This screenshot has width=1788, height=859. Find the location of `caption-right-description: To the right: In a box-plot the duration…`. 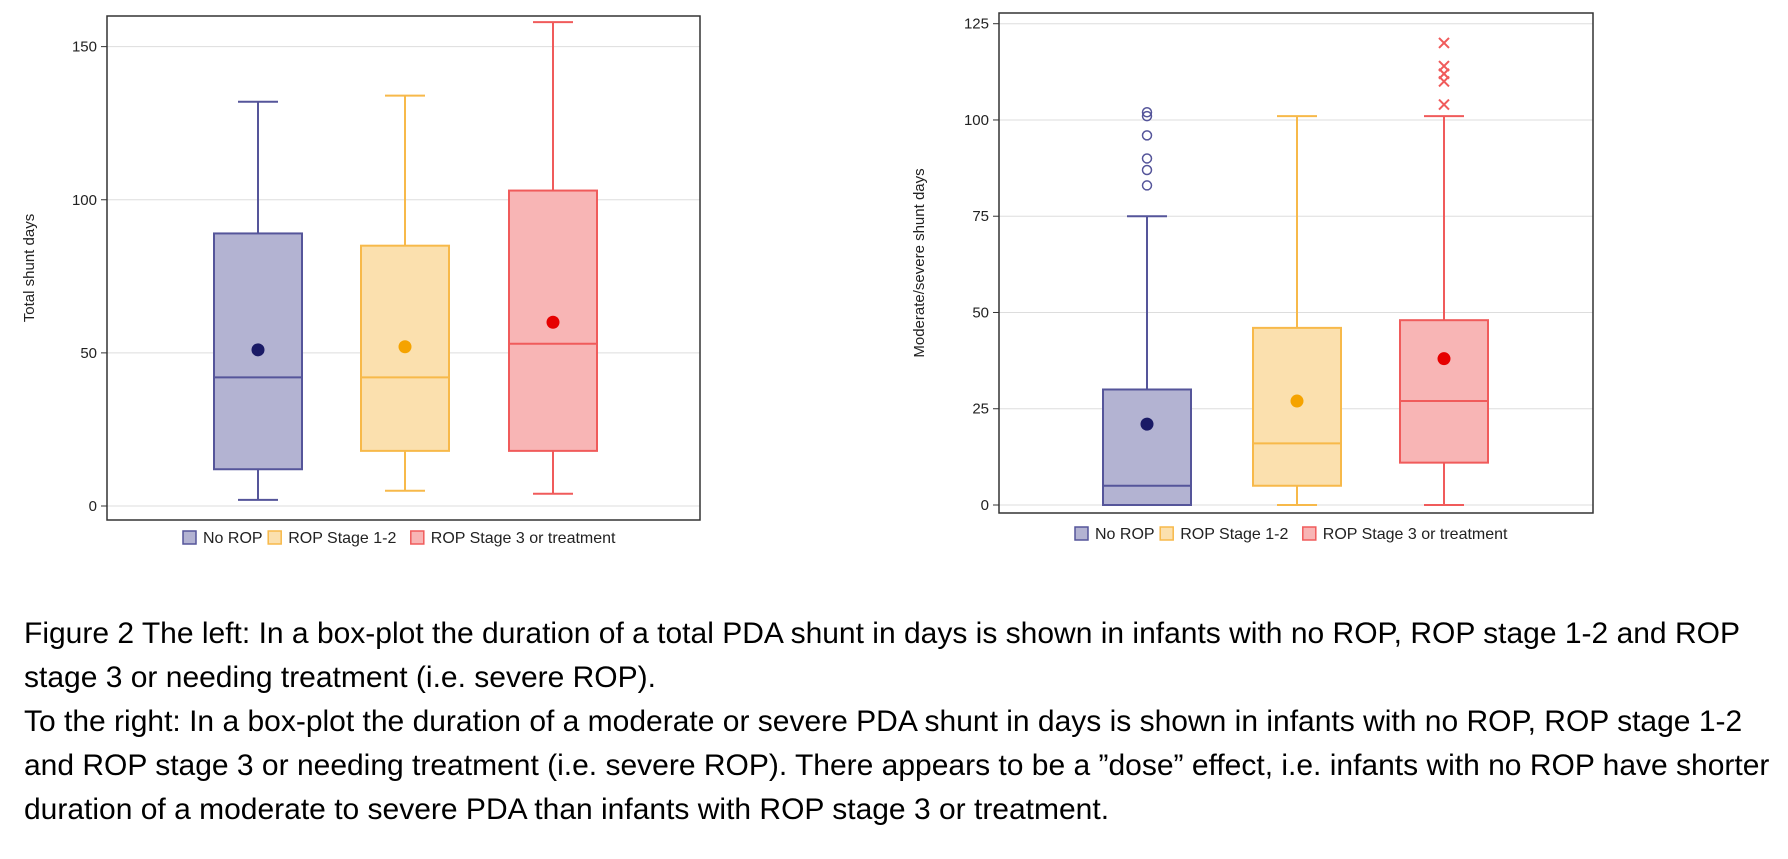

caption-right-description: To the right: In a box-plot the duration… is located at coordinates (897, 765).